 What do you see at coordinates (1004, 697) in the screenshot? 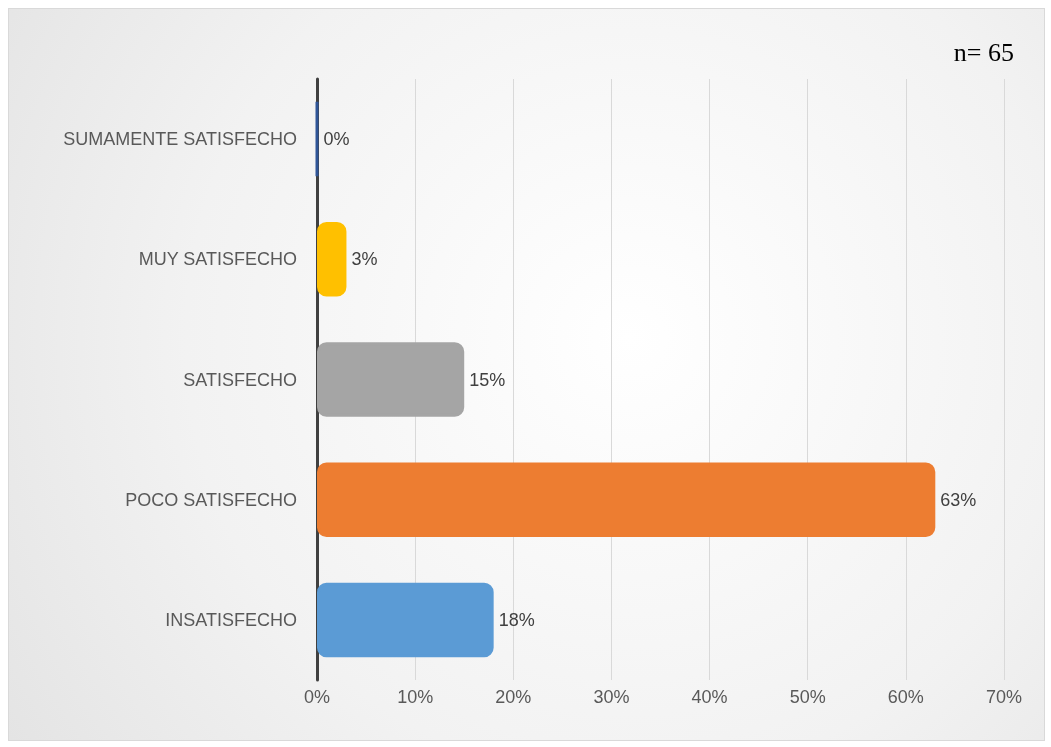
I see `x-tick-label: 70%` at bounding box center [1004, 697].